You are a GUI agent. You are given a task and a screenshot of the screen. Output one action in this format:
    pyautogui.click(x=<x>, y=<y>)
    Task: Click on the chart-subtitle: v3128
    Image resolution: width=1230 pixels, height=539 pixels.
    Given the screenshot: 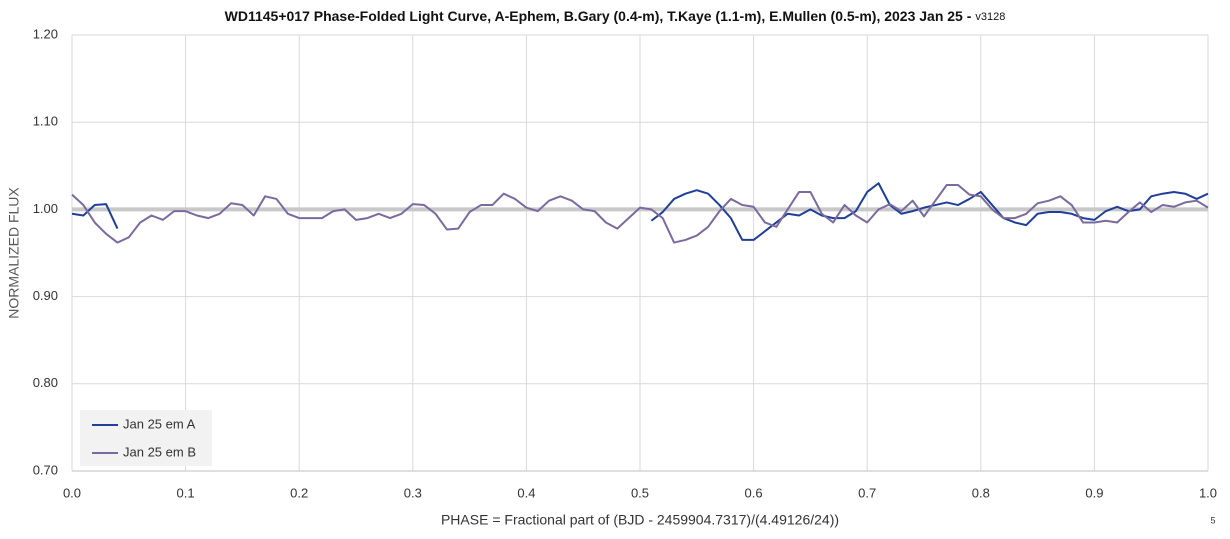 What is the action you would take?
    pyautogui.click(x=990, y=17)
    